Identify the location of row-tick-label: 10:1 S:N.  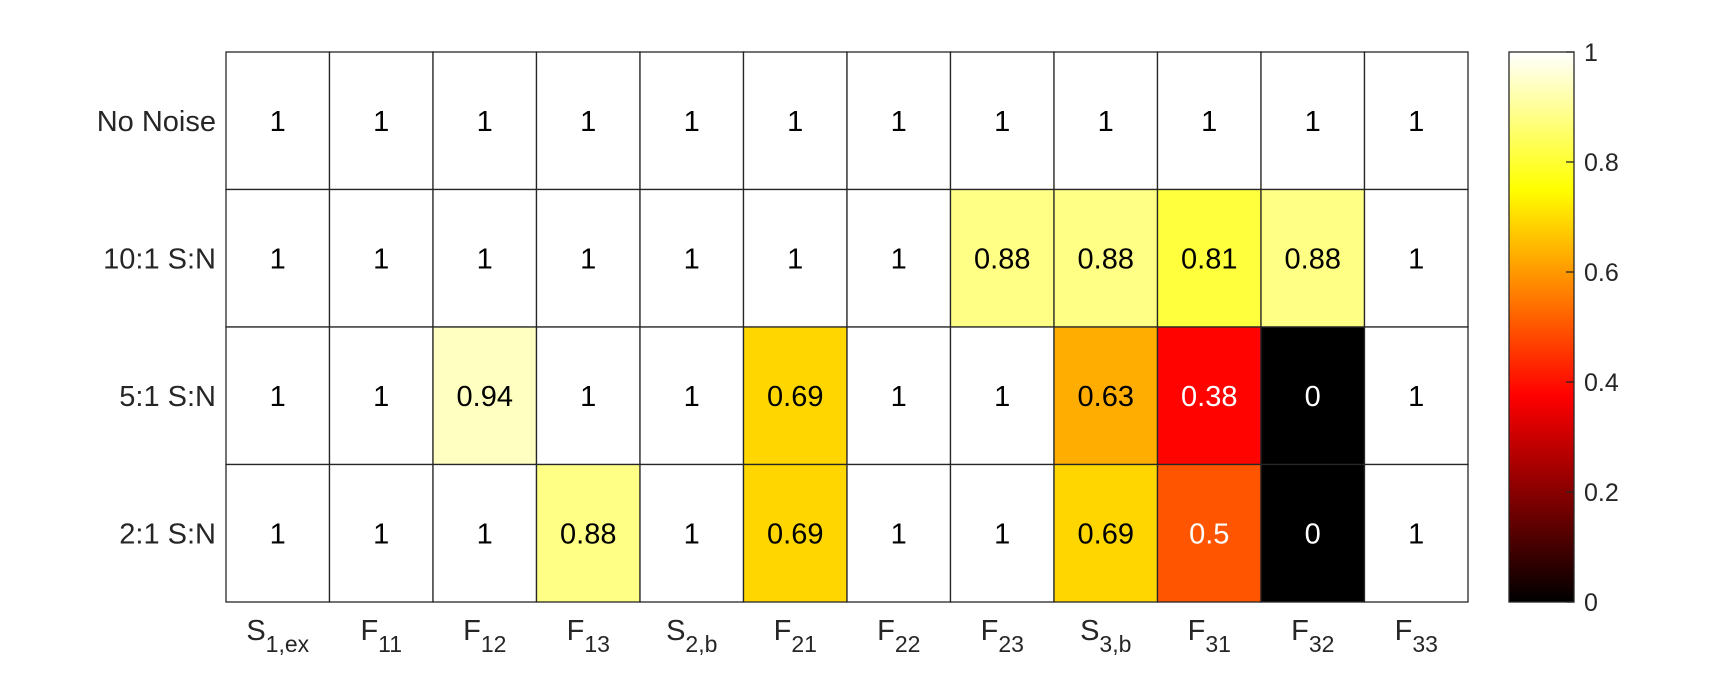
(159, 260).